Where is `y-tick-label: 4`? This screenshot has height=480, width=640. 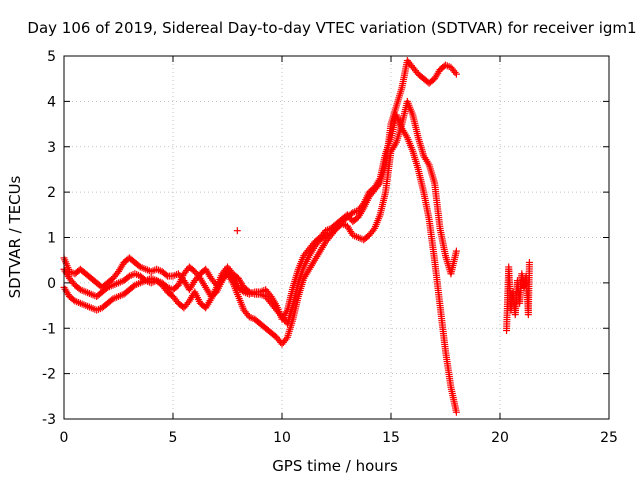
y-tick-label: 4 is located at coordinates (51, 102).